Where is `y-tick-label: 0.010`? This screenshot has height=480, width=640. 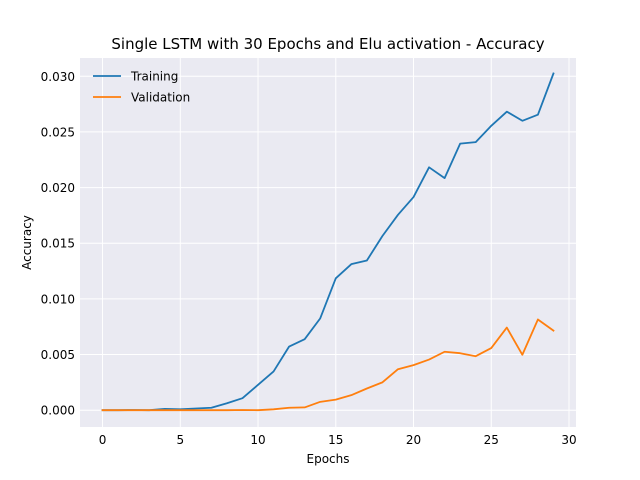 y-tick-label: 0.010 is located at coordinates (58, 299).